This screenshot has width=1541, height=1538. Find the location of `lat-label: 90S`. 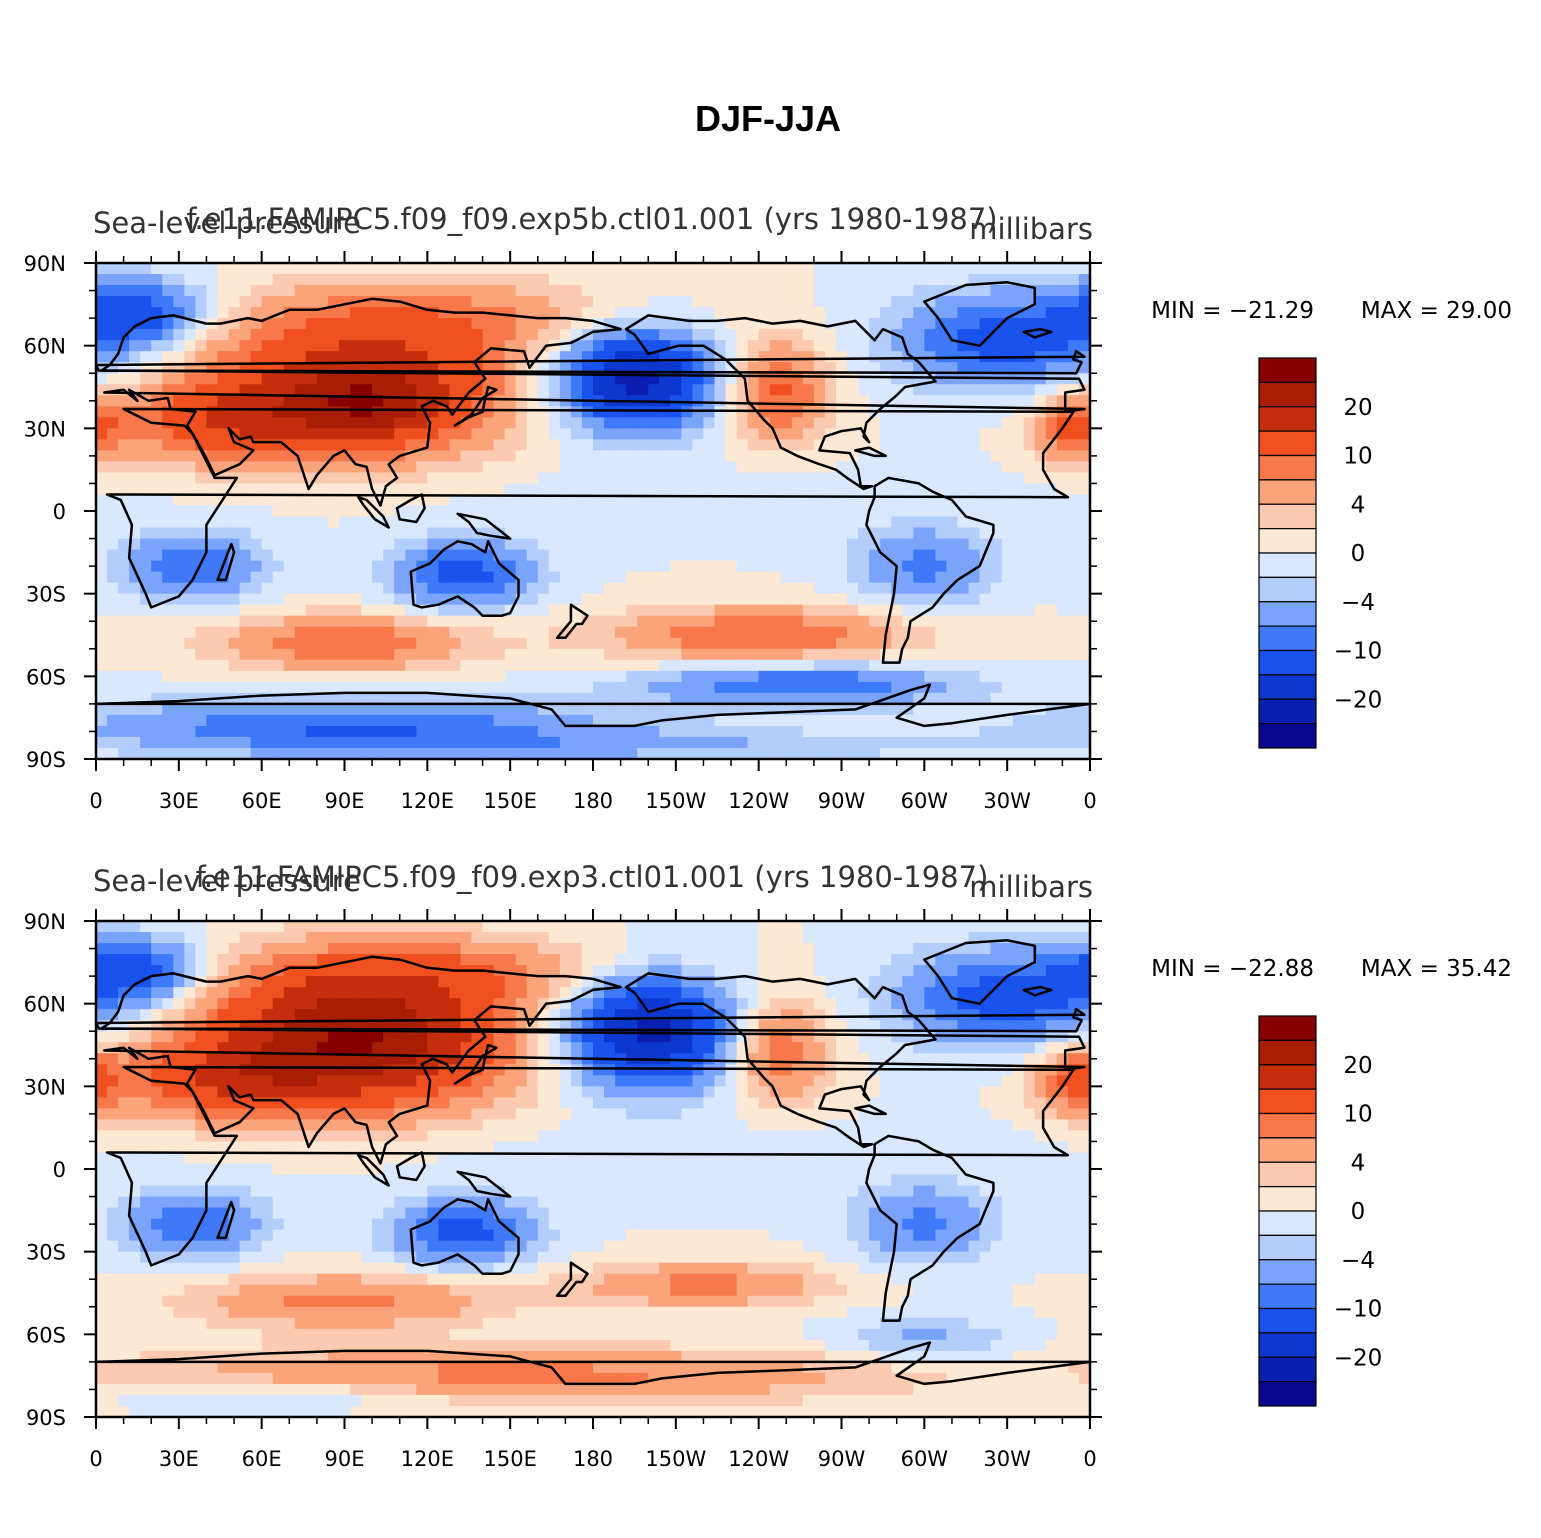

lat-label: 90S is located at coordinates (46, 1418).